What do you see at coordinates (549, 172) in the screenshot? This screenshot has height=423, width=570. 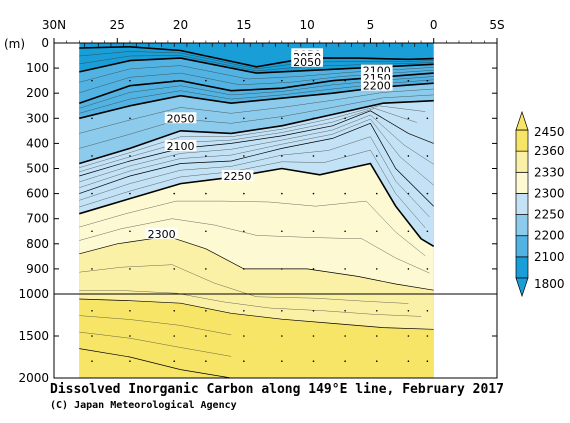 I see `colorbar-label: 2330` at bounding box center [549, 172].